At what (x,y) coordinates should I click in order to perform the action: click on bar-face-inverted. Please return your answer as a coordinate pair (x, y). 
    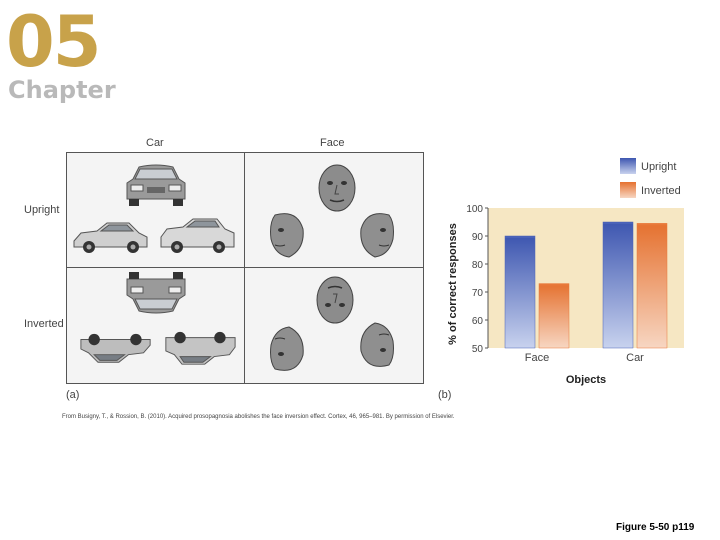
    Looking at the image, I should click on (554, 316).